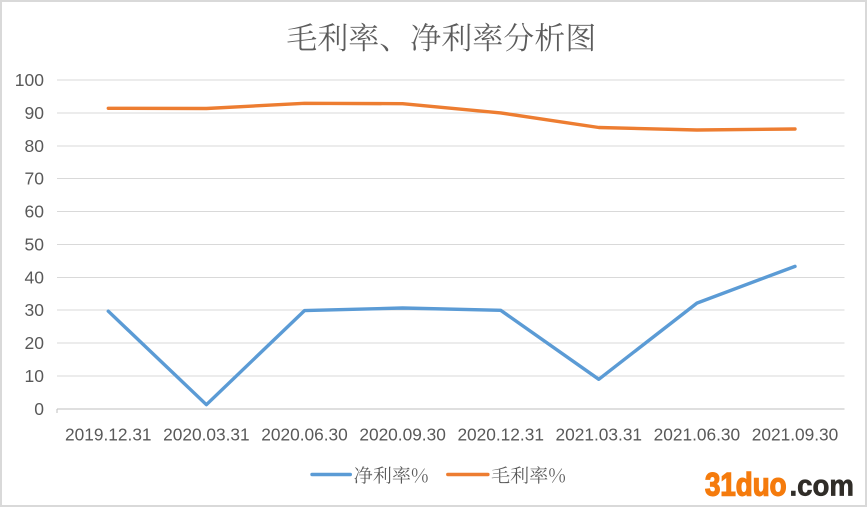 The image size is (867, 512). What do you see at coordinates (599, 434) in the screenshot?
I see `svg-text: 2021.03.31` at bounding box center [599, 434].